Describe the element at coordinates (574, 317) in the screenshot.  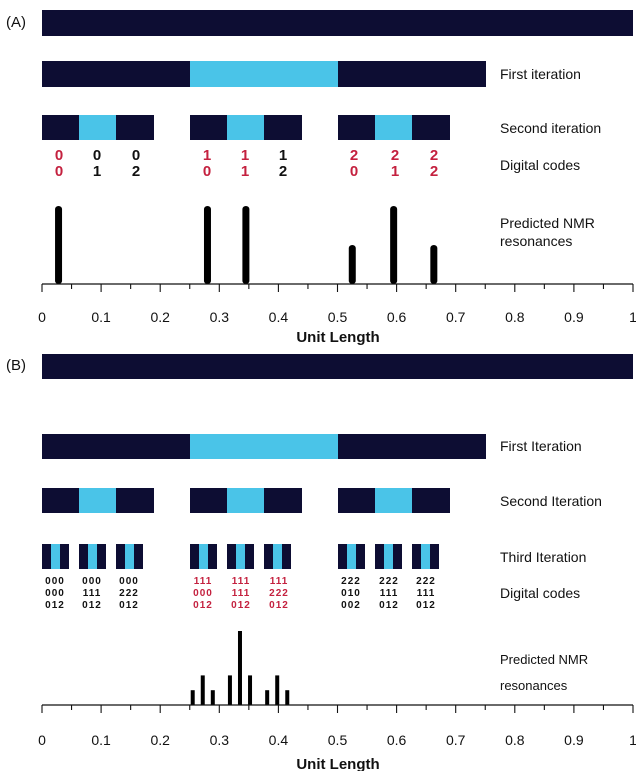
I see `x-tick-label: 0.9` at that location.